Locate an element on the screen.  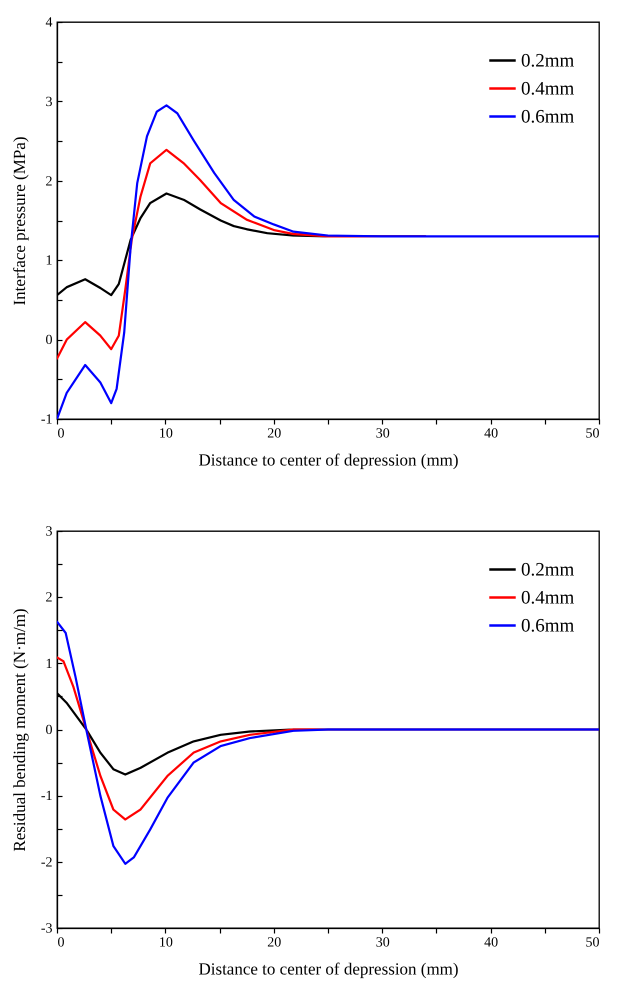
y-tick-label: 4 is located at coordinates (49, 23).